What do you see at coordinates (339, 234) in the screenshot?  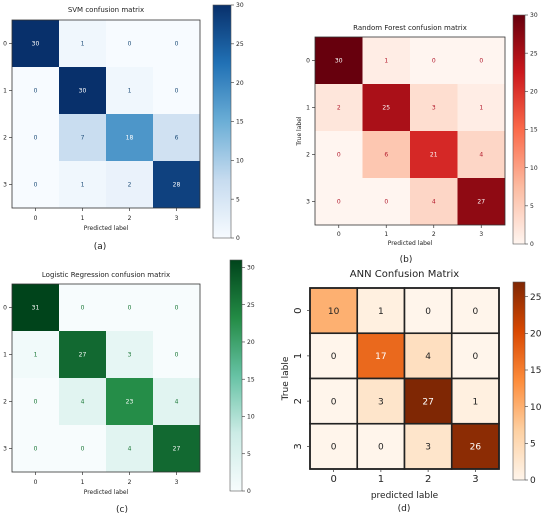 I see `x-tick-label: 0` at bounding box center [339, 234].